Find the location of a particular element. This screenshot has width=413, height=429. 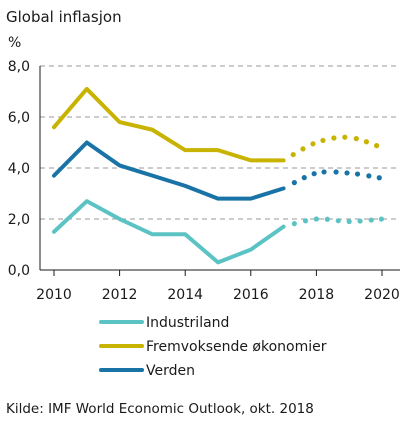

y-tick-label: 6,0 is located at coordinates (19, 118).